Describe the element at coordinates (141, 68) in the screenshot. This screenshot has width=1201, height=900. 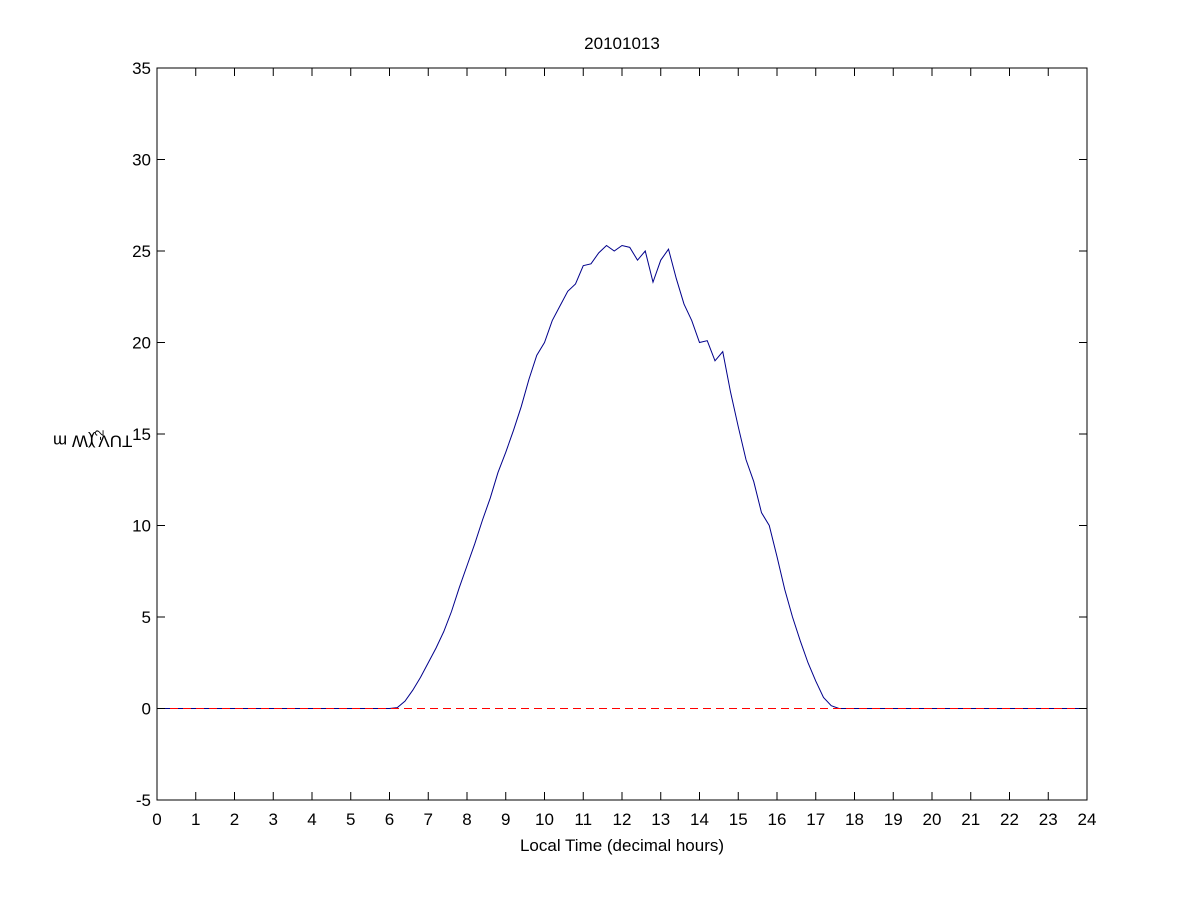
I see `y-tick-label: 35` at that location.